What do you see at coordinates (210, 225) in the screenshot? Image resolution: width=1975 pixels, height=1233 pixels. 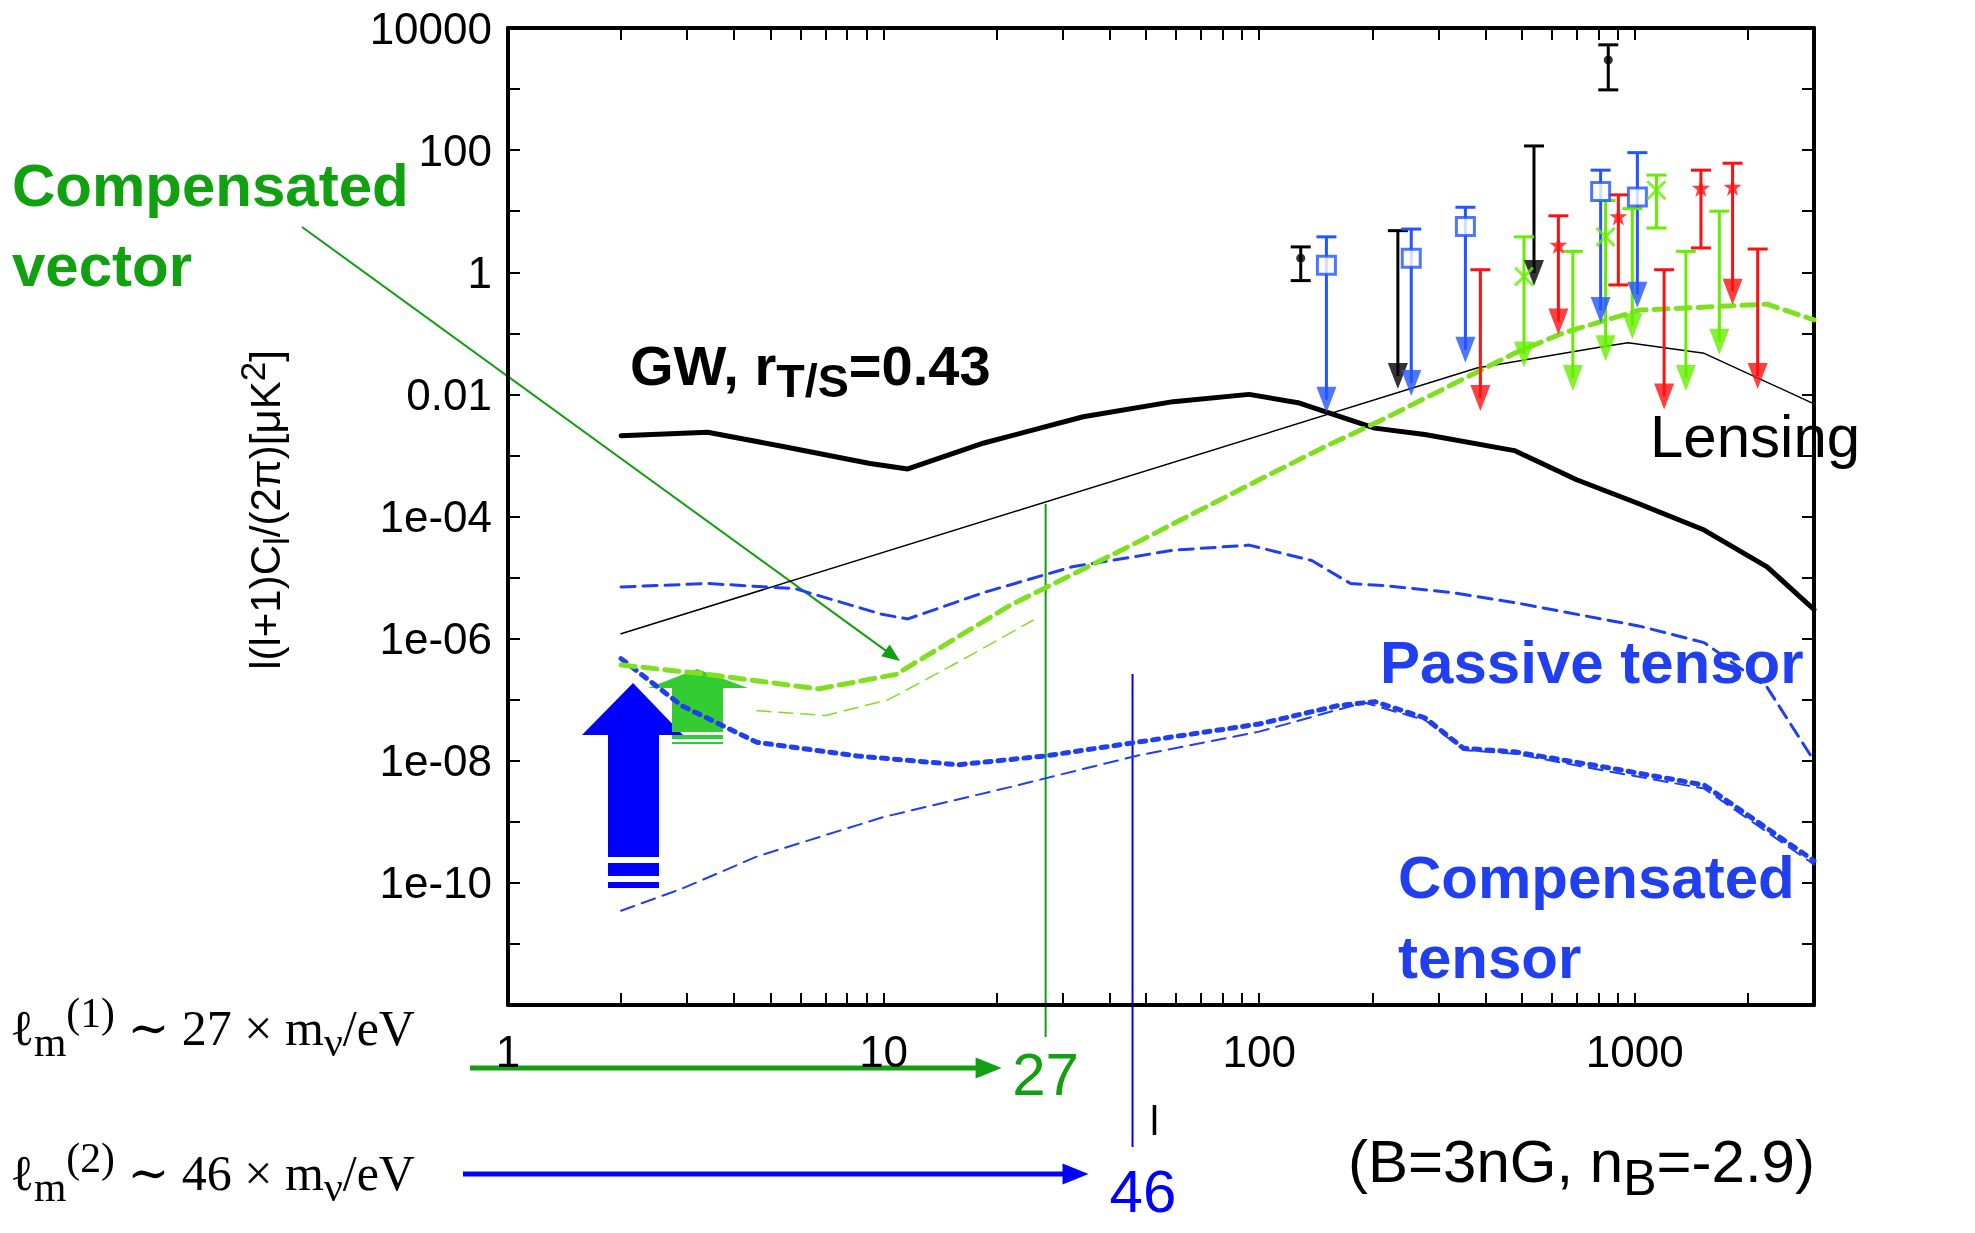 I see `text: Compensated vector` at bounding box center [210, 225].